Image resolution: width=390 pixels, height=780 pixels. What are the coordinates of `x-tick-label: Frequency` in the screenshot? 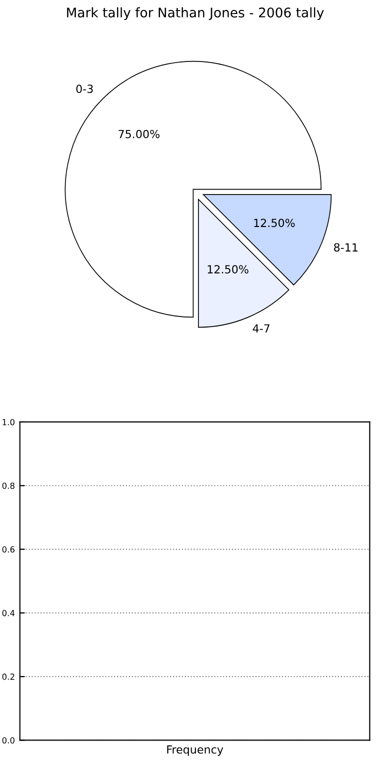 It's located at (195, 750).